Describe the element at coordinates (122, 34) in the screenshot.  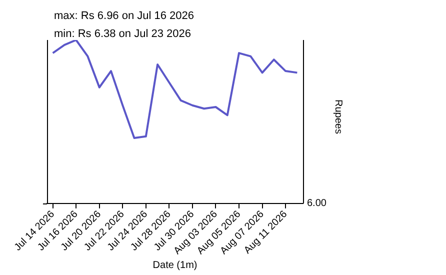
I see `annotation: min: Rs 6.38 on Jul 23 2026` at that location.